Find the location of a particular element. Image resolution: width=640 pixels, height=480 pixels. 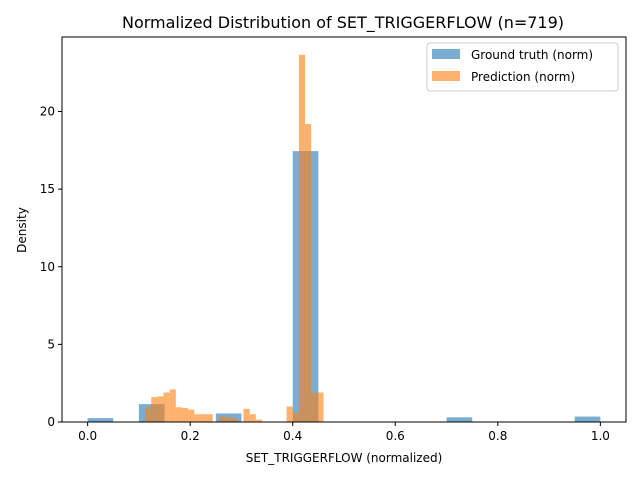

legend-label-prediction: Prediction (norm) is located at coordinates (523, 77).